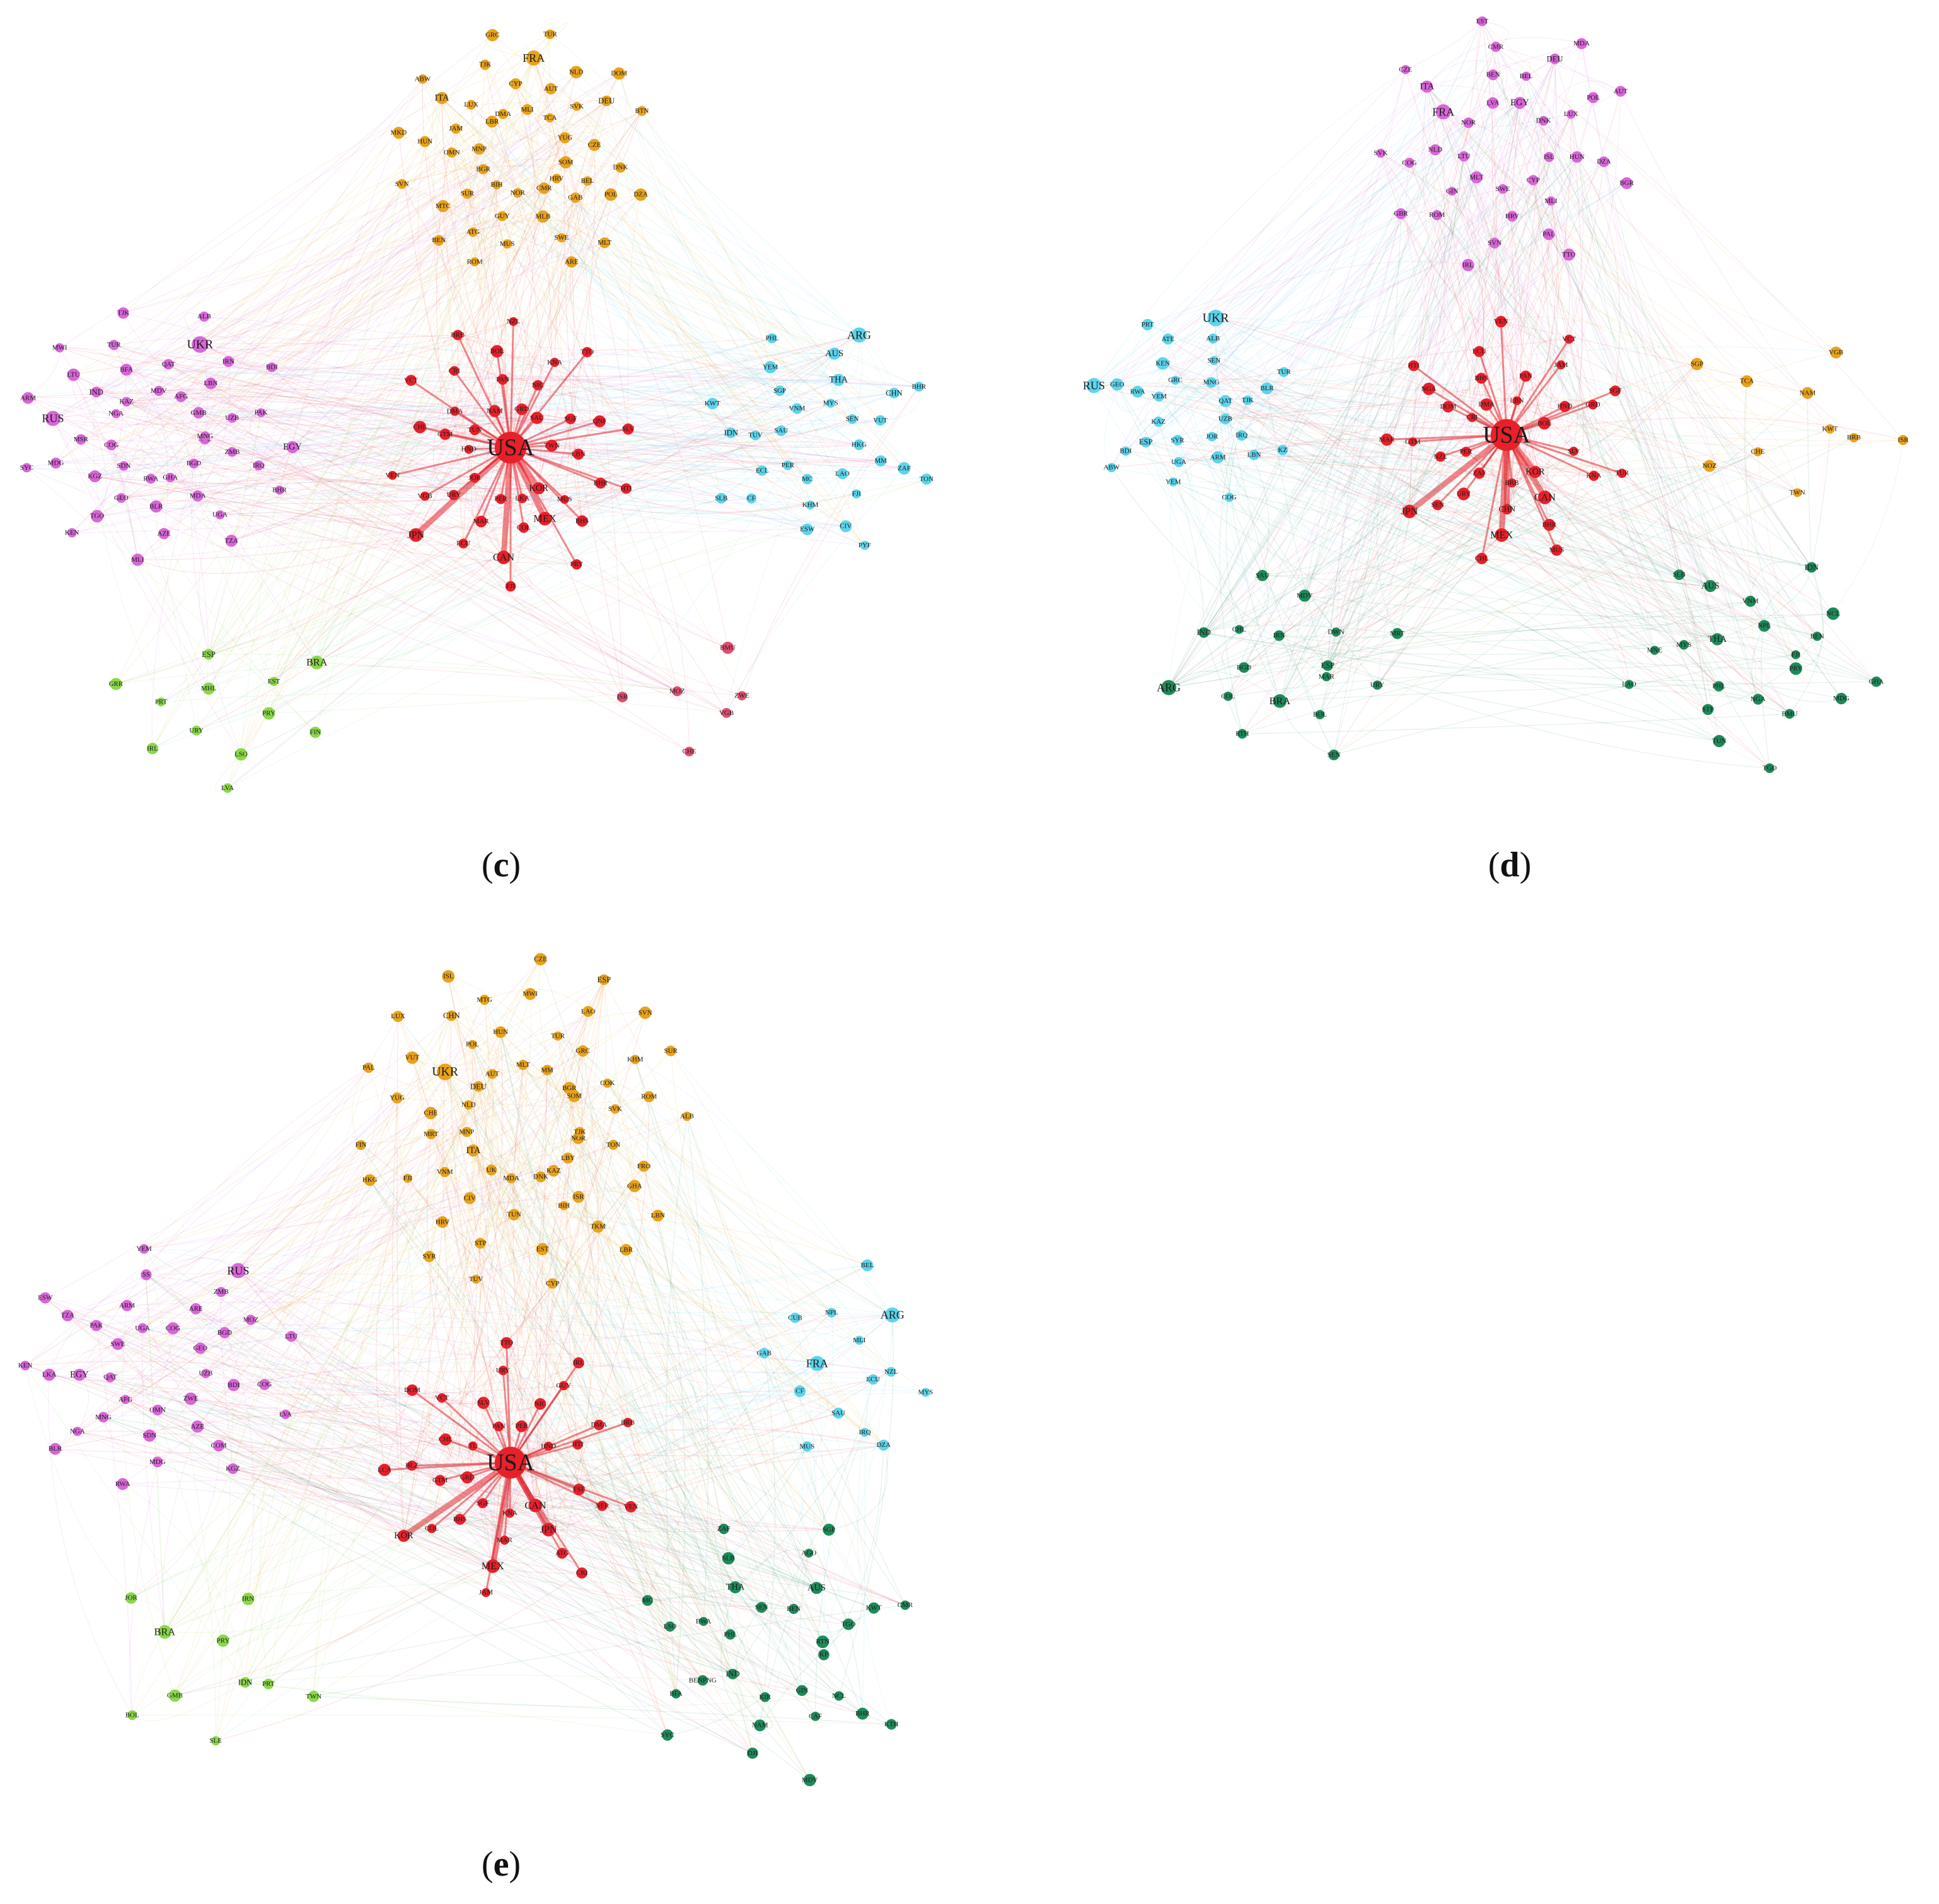  I want to click on node-label: DOM, so click(412, 1390).